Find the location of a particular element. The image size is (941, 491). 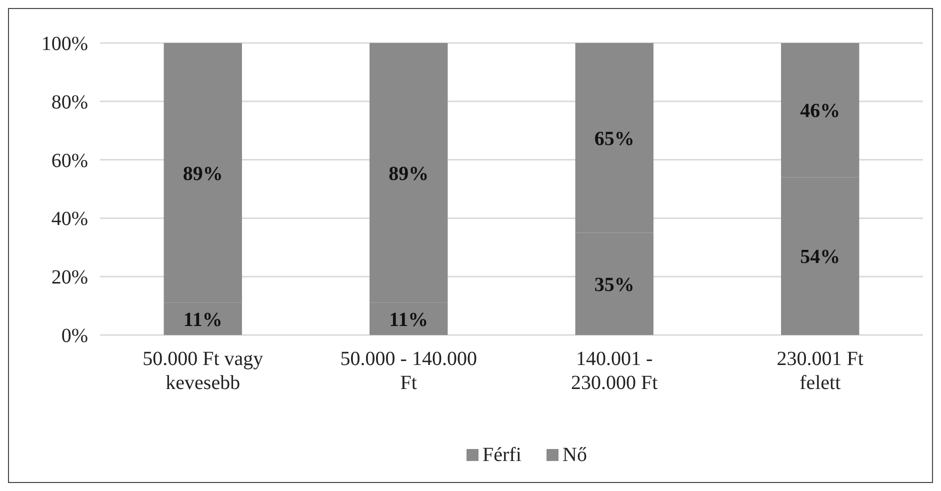

y-tick-label: 80% is located at coordinates (69, 102).